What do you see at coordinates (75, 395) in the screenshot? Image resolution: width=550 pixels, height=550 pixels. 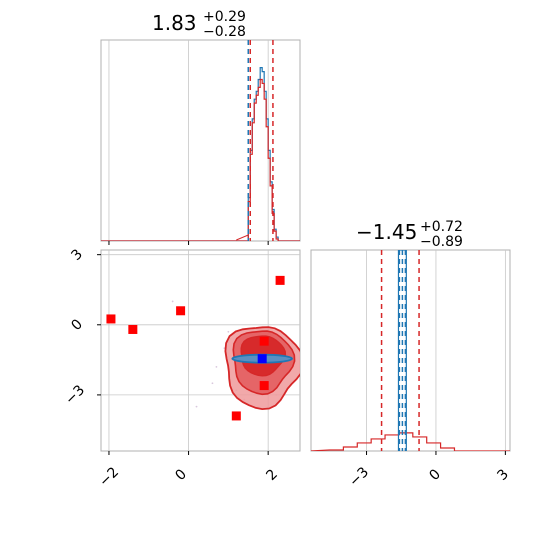 I see `bl-ytick-2: −3` at bounding box center [75, 395].